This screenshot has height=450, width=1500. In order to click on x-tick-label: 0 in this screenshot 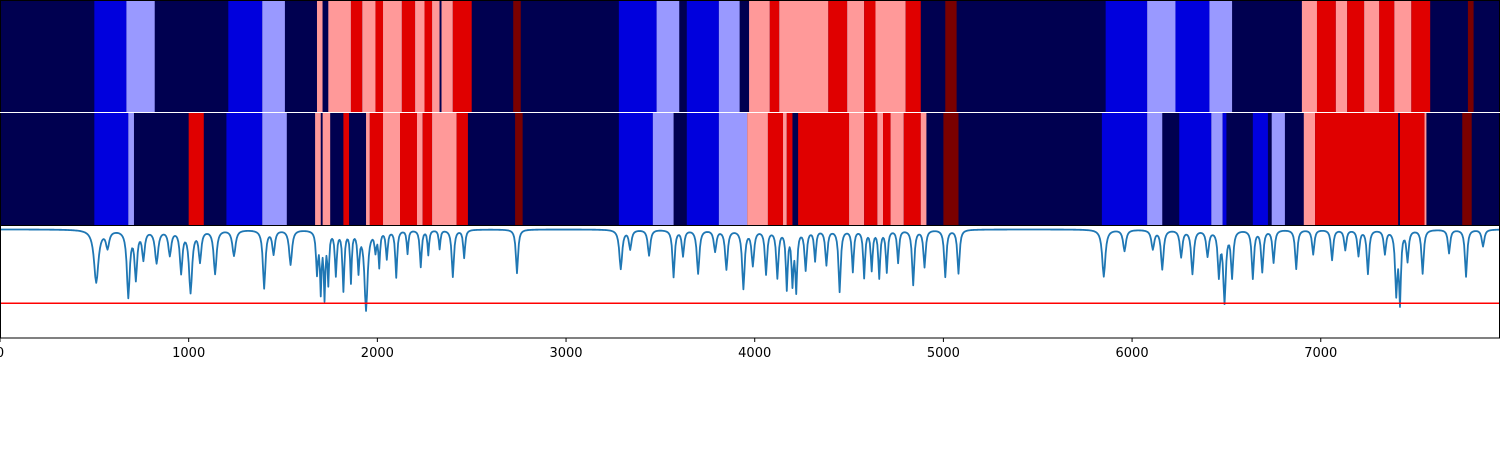, I will do `click(2, 353)`.